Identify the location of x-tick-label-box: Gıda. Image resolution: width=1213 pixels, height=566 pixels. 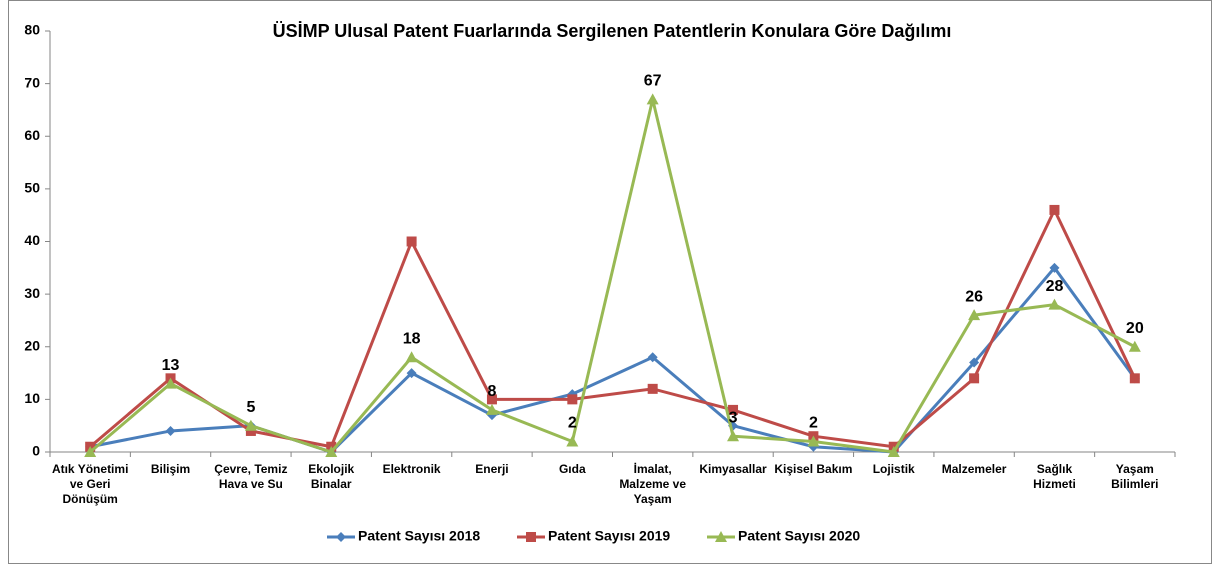
(572, 469).